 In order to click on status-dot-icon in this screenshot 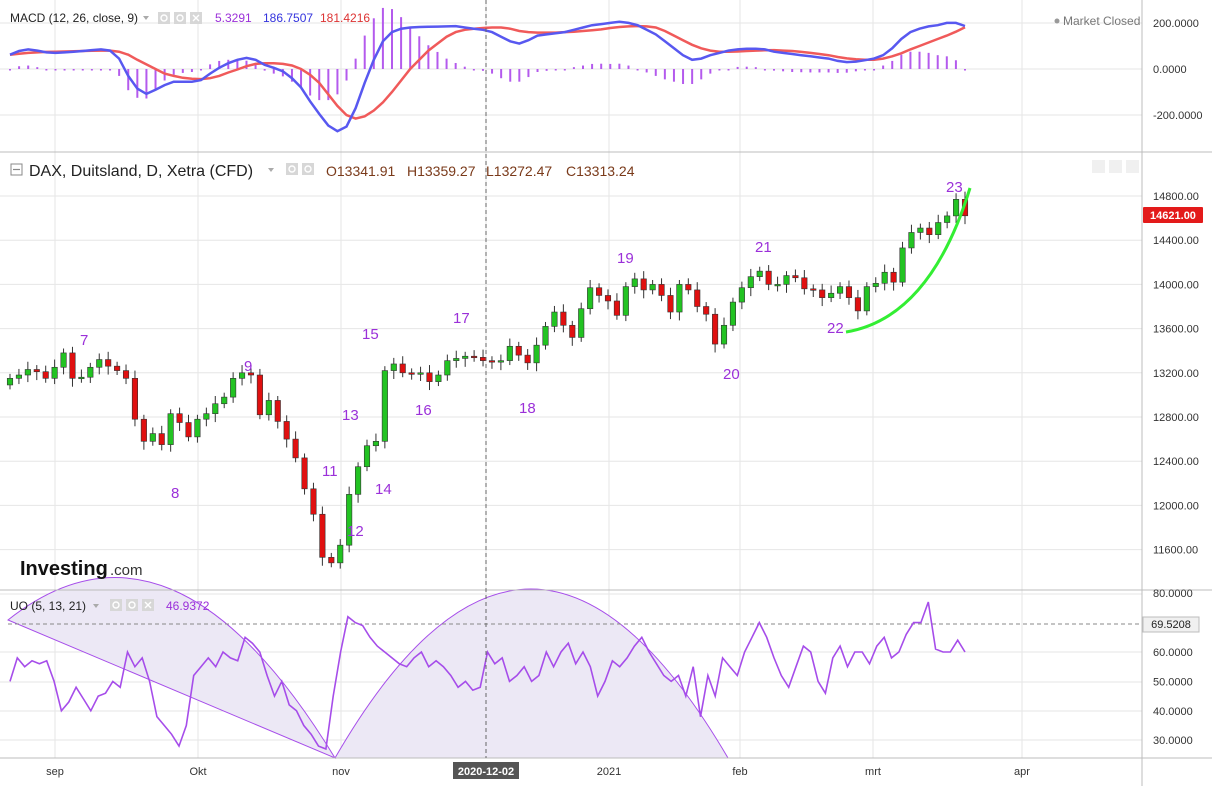, I will do `click(1057, 21)`.